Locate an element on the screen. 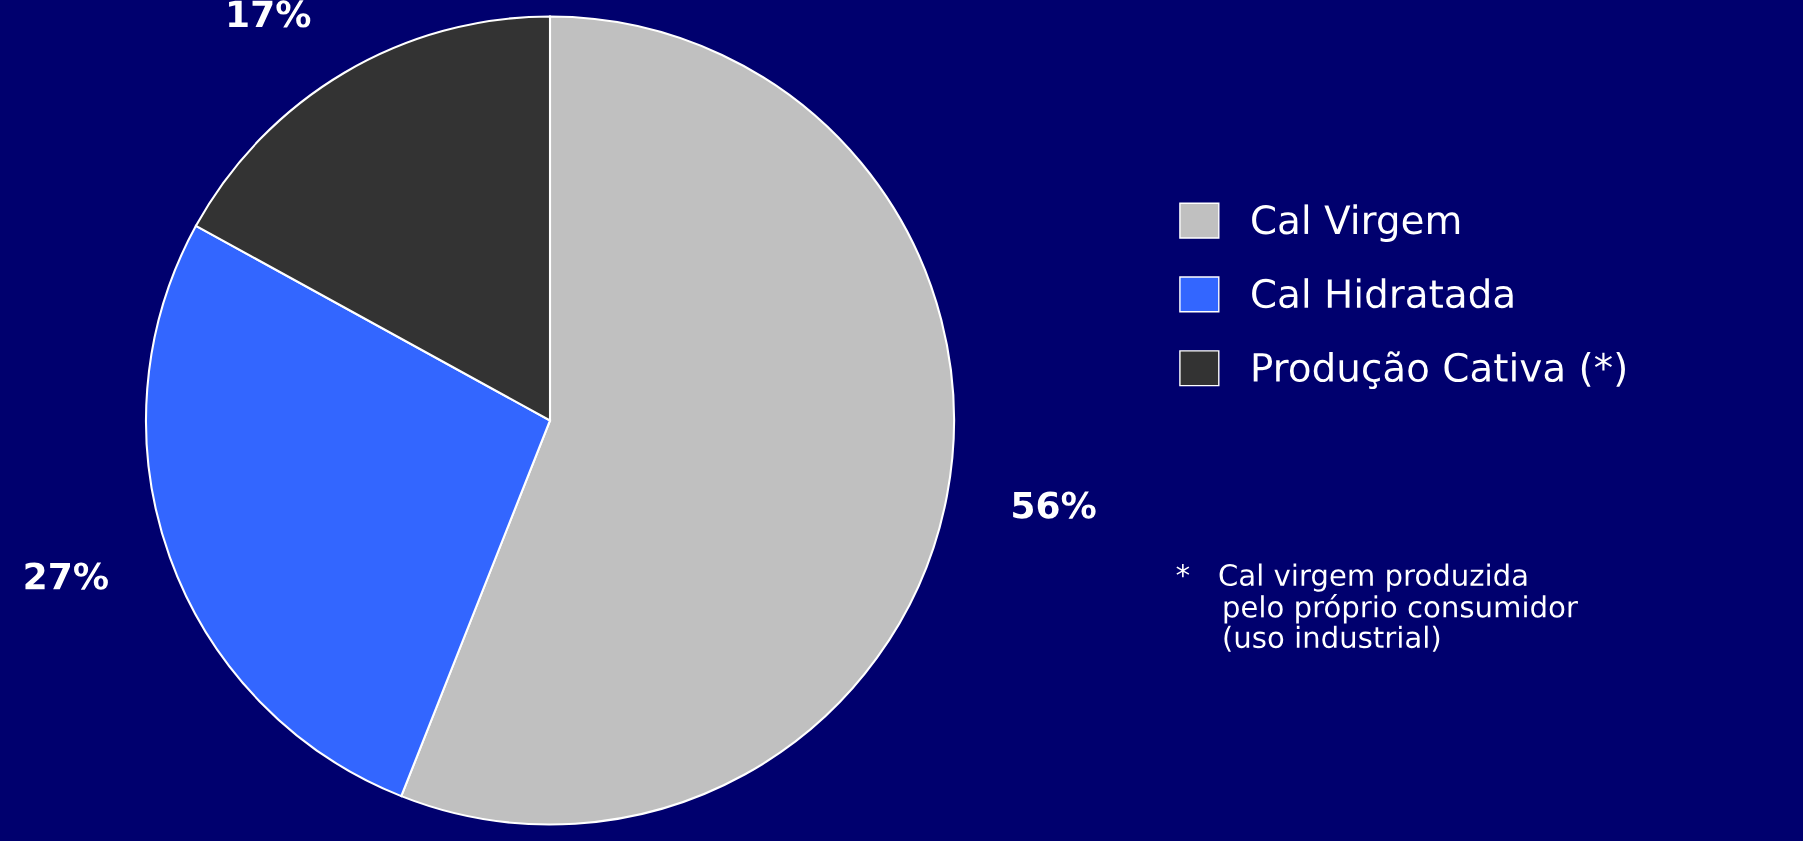 This screenshot has width=1803, height=841. data-label: 27% is located at coordinates (66, 576).